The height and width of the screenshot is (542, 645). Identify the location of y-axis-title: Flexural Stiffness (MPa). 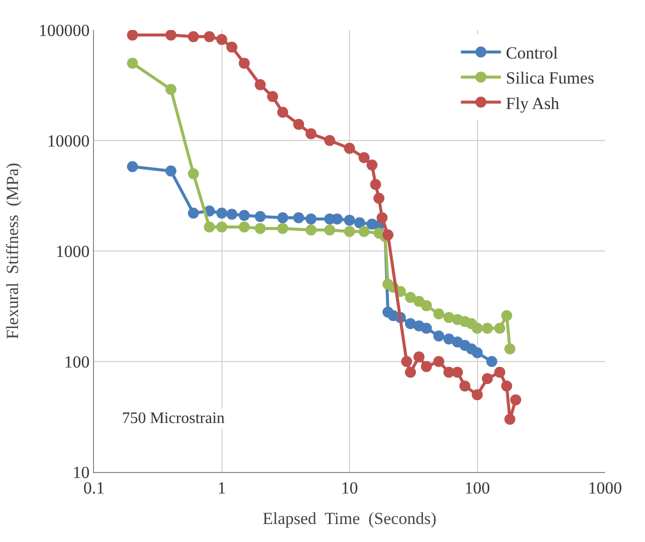
(12, 251).